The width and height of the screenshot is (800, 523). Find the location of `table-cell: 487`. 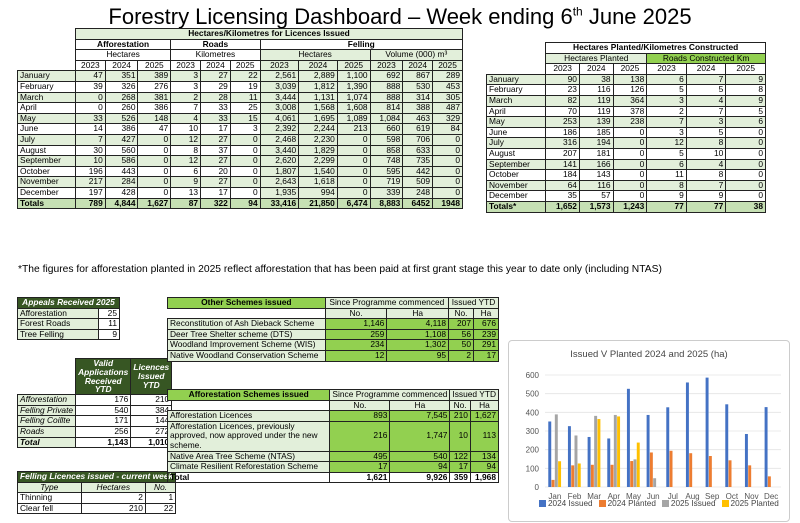

table-cell: 487 is located at coordinates (447, 108).